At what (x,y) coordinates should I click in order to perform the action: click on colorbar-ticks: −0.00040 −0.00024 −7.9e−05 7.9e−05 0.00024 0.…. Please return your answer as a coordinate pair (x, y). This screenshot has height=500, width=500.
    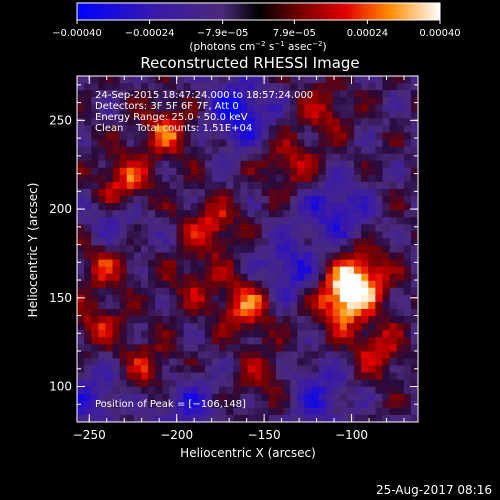
    Looking at the image, I should click on (256, 29).